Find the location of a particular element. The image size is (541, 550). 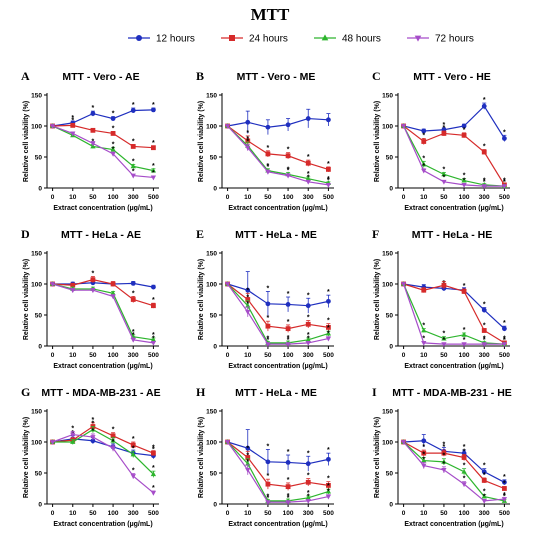

series-48-hours: ***** is located at coordinates (278, 313).